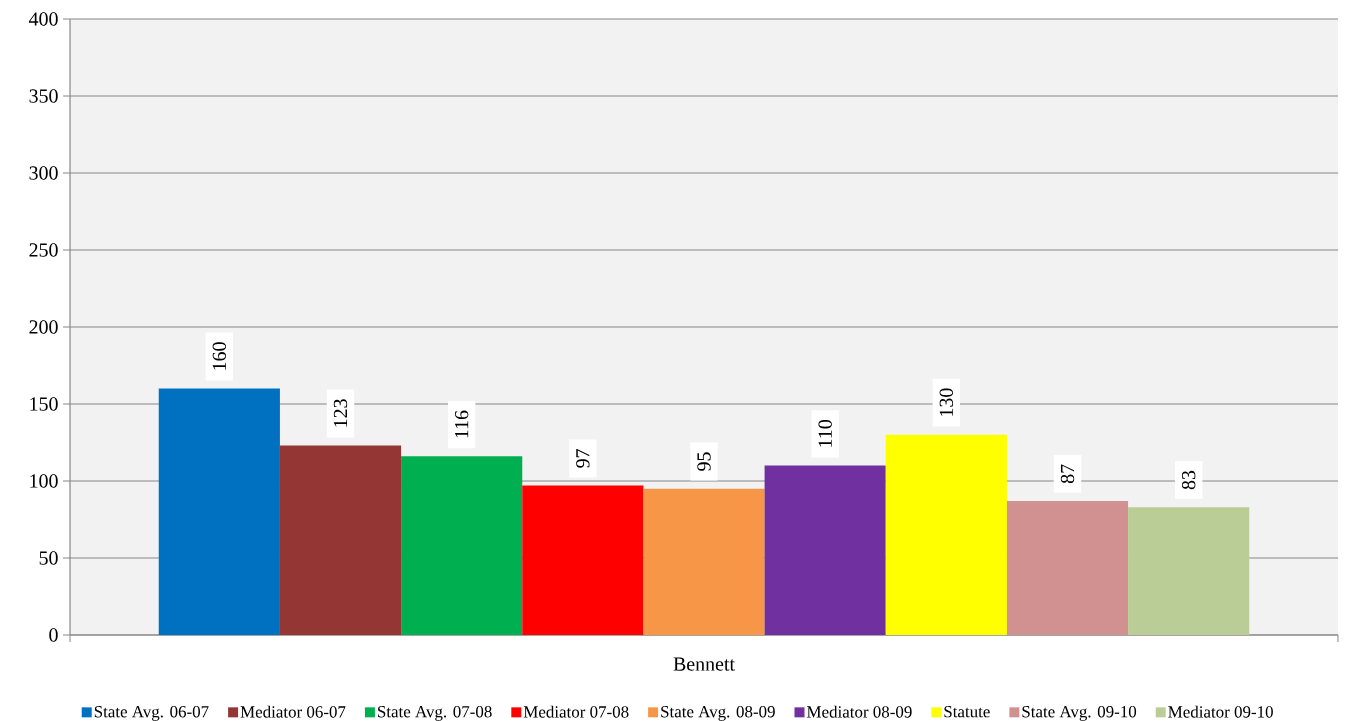 The height and width of the screenshot is (721, 1348). Describe the element at coordinates (48, 558) in the screenshot. I see `y-tick-label: 50` at that location.